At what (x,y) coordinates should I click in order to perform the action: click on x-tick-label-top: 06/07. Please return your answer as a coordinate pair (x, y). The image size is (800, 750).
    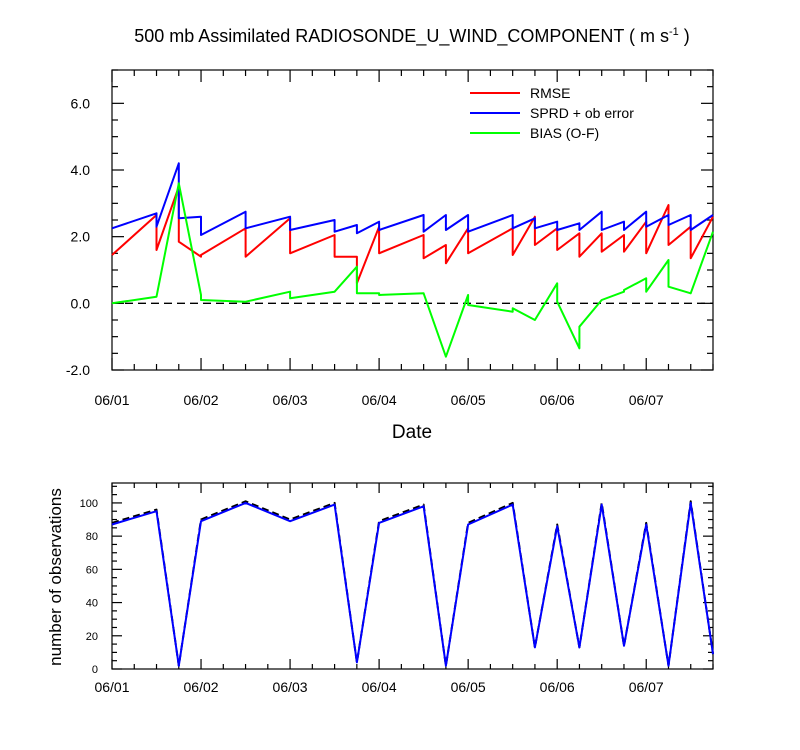
    Looking at the image, I should click on (646, 400).